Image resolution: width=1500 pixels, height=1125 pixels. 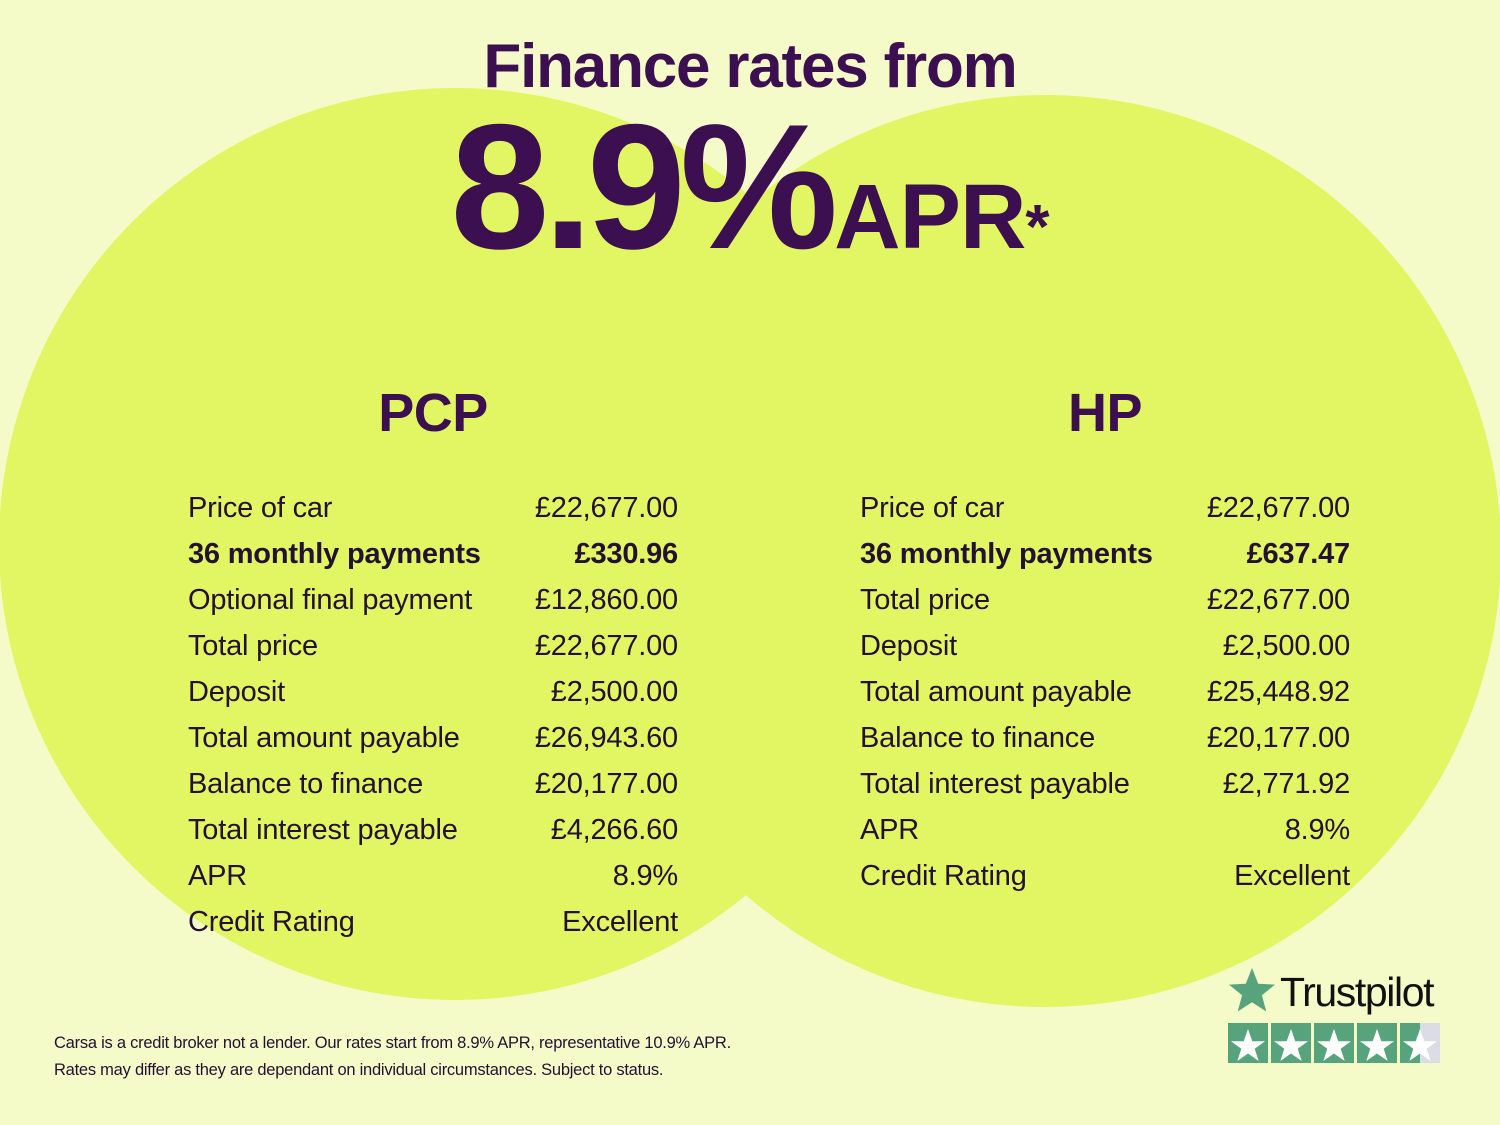 What do you see at coordinates (750, 66) in the screenshot?
I see `page-title: Finance rates from` at bounding box center [750, 66].